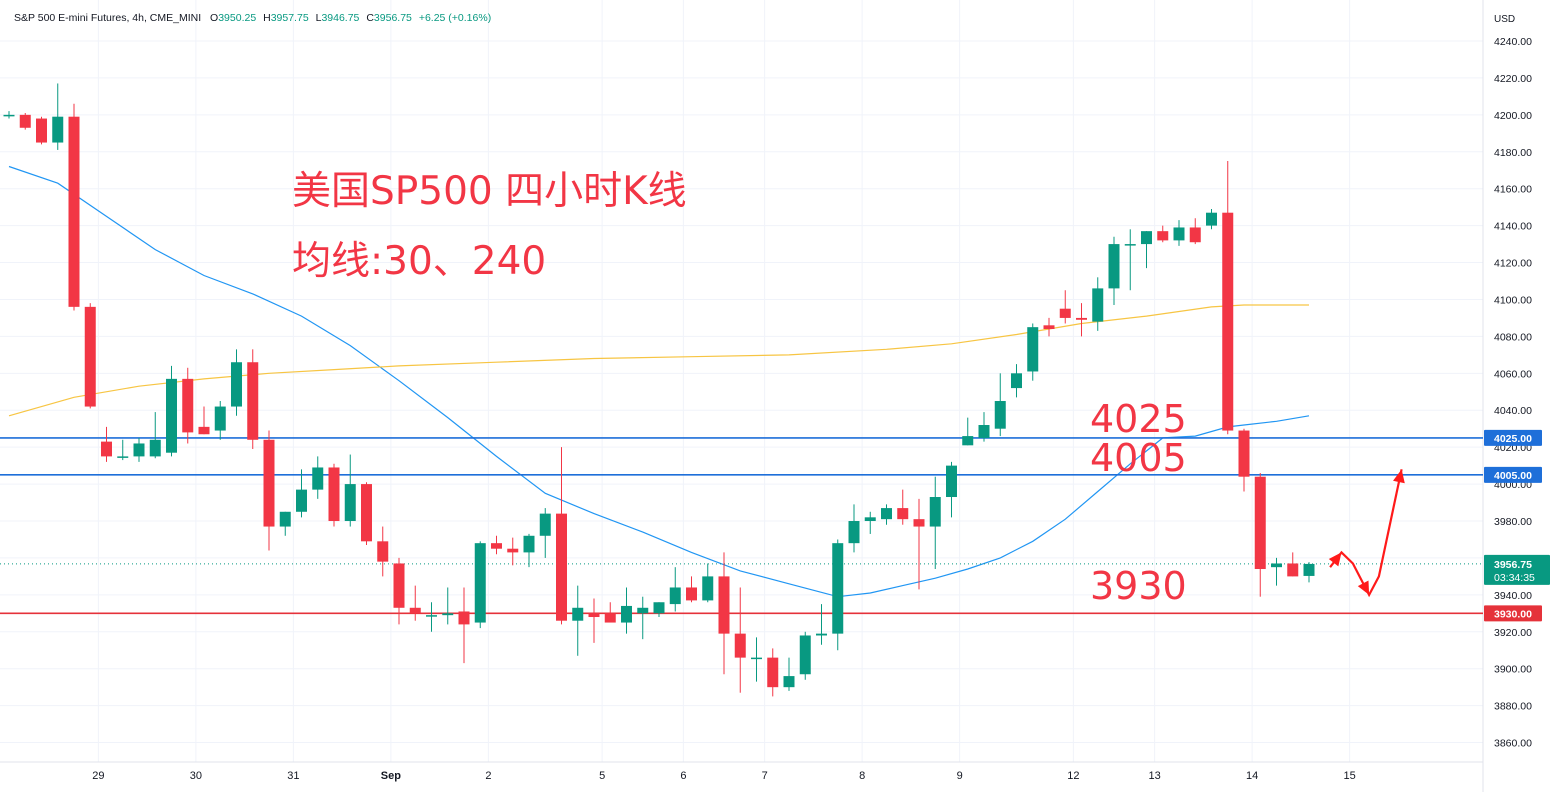  Describe the element at coordinates (1513, 744) in the screenshot. I see `price-tick-label: 3860.00` at that location.